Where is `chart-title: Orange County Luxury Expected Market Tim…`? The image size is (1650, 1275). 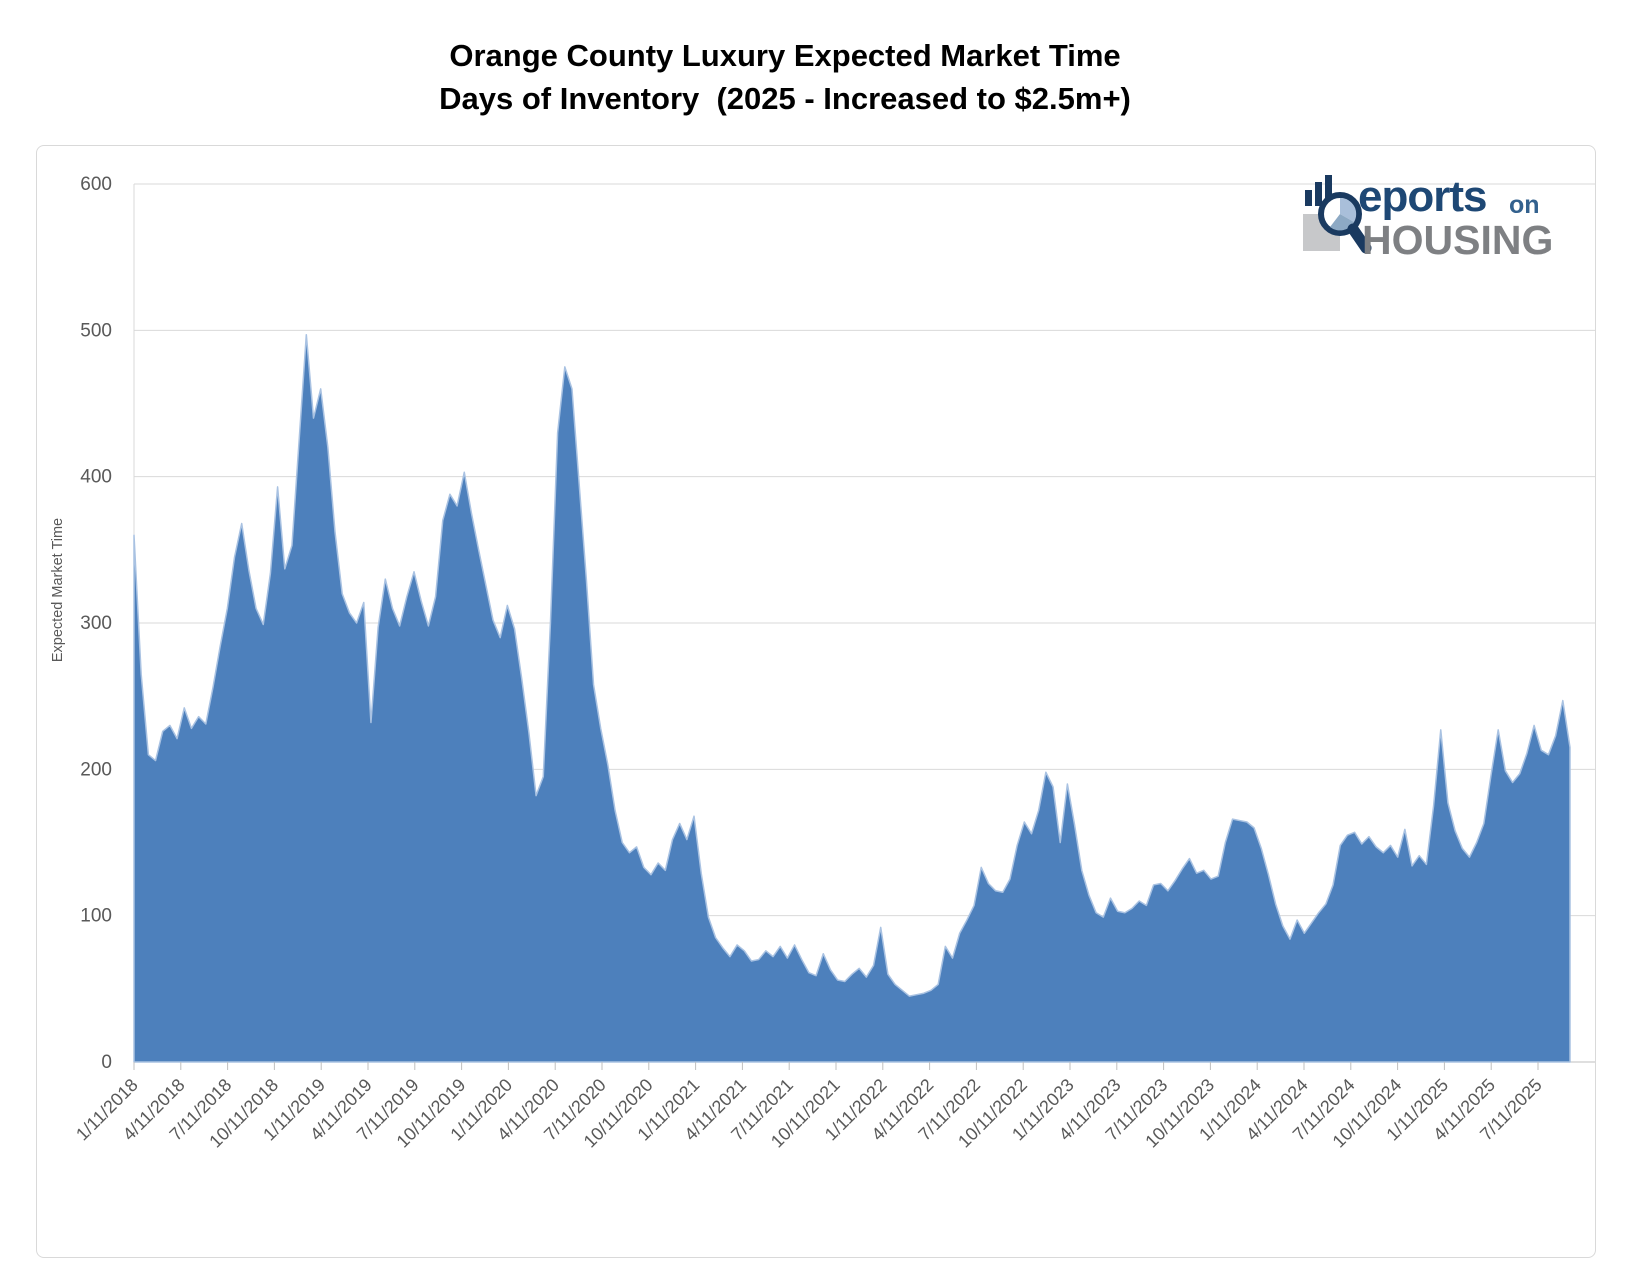
chart-title: Orange County Luxury Expected Market Tim… is located at coordinates (785, 77).